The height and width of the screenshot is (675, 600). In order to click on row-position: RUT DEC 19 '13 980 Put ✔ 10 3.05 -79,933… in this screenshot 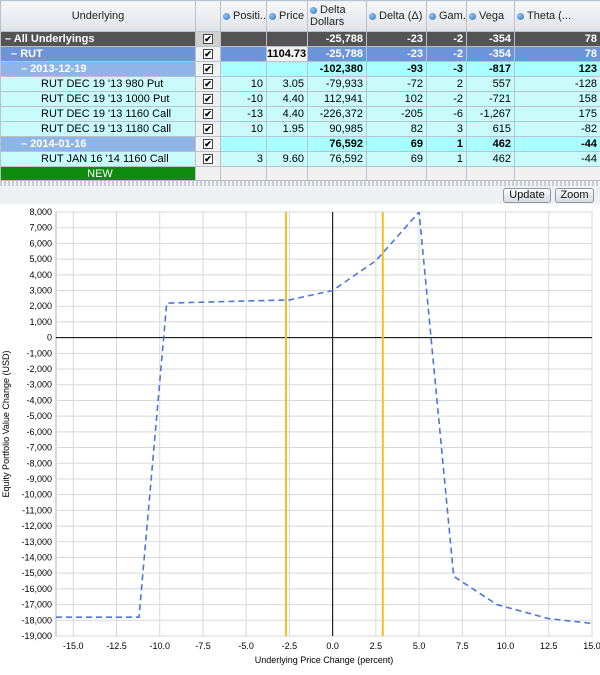, I will do `click(300, 84)`.